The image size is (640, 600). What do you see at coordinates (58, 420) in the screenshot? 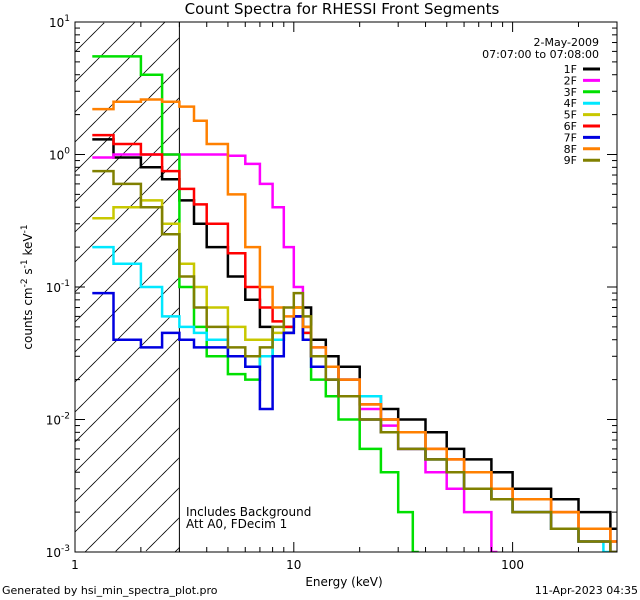
I see `y-tick-label: 10⁻²` at bounding box center [58, 420].